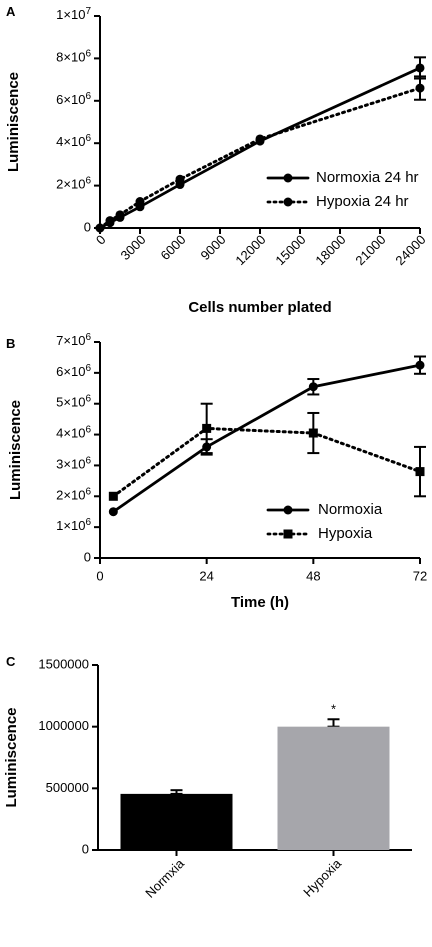 The image size is (432, 947). I want to click on panel-a-y-tick-label: 0, so click(87, 226).